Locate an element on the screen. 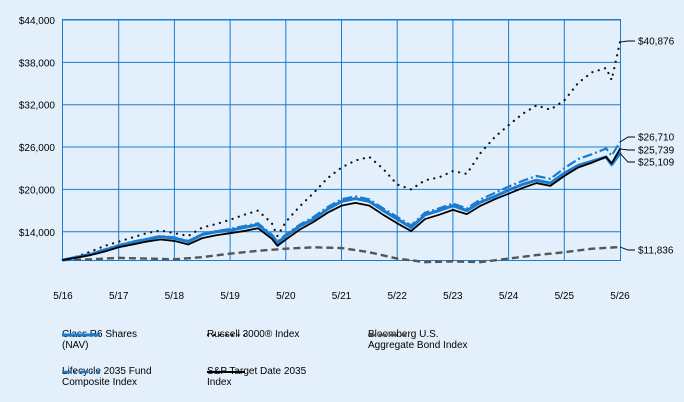  x-tick-label: 5/26 is located at coordinates (620, 296).